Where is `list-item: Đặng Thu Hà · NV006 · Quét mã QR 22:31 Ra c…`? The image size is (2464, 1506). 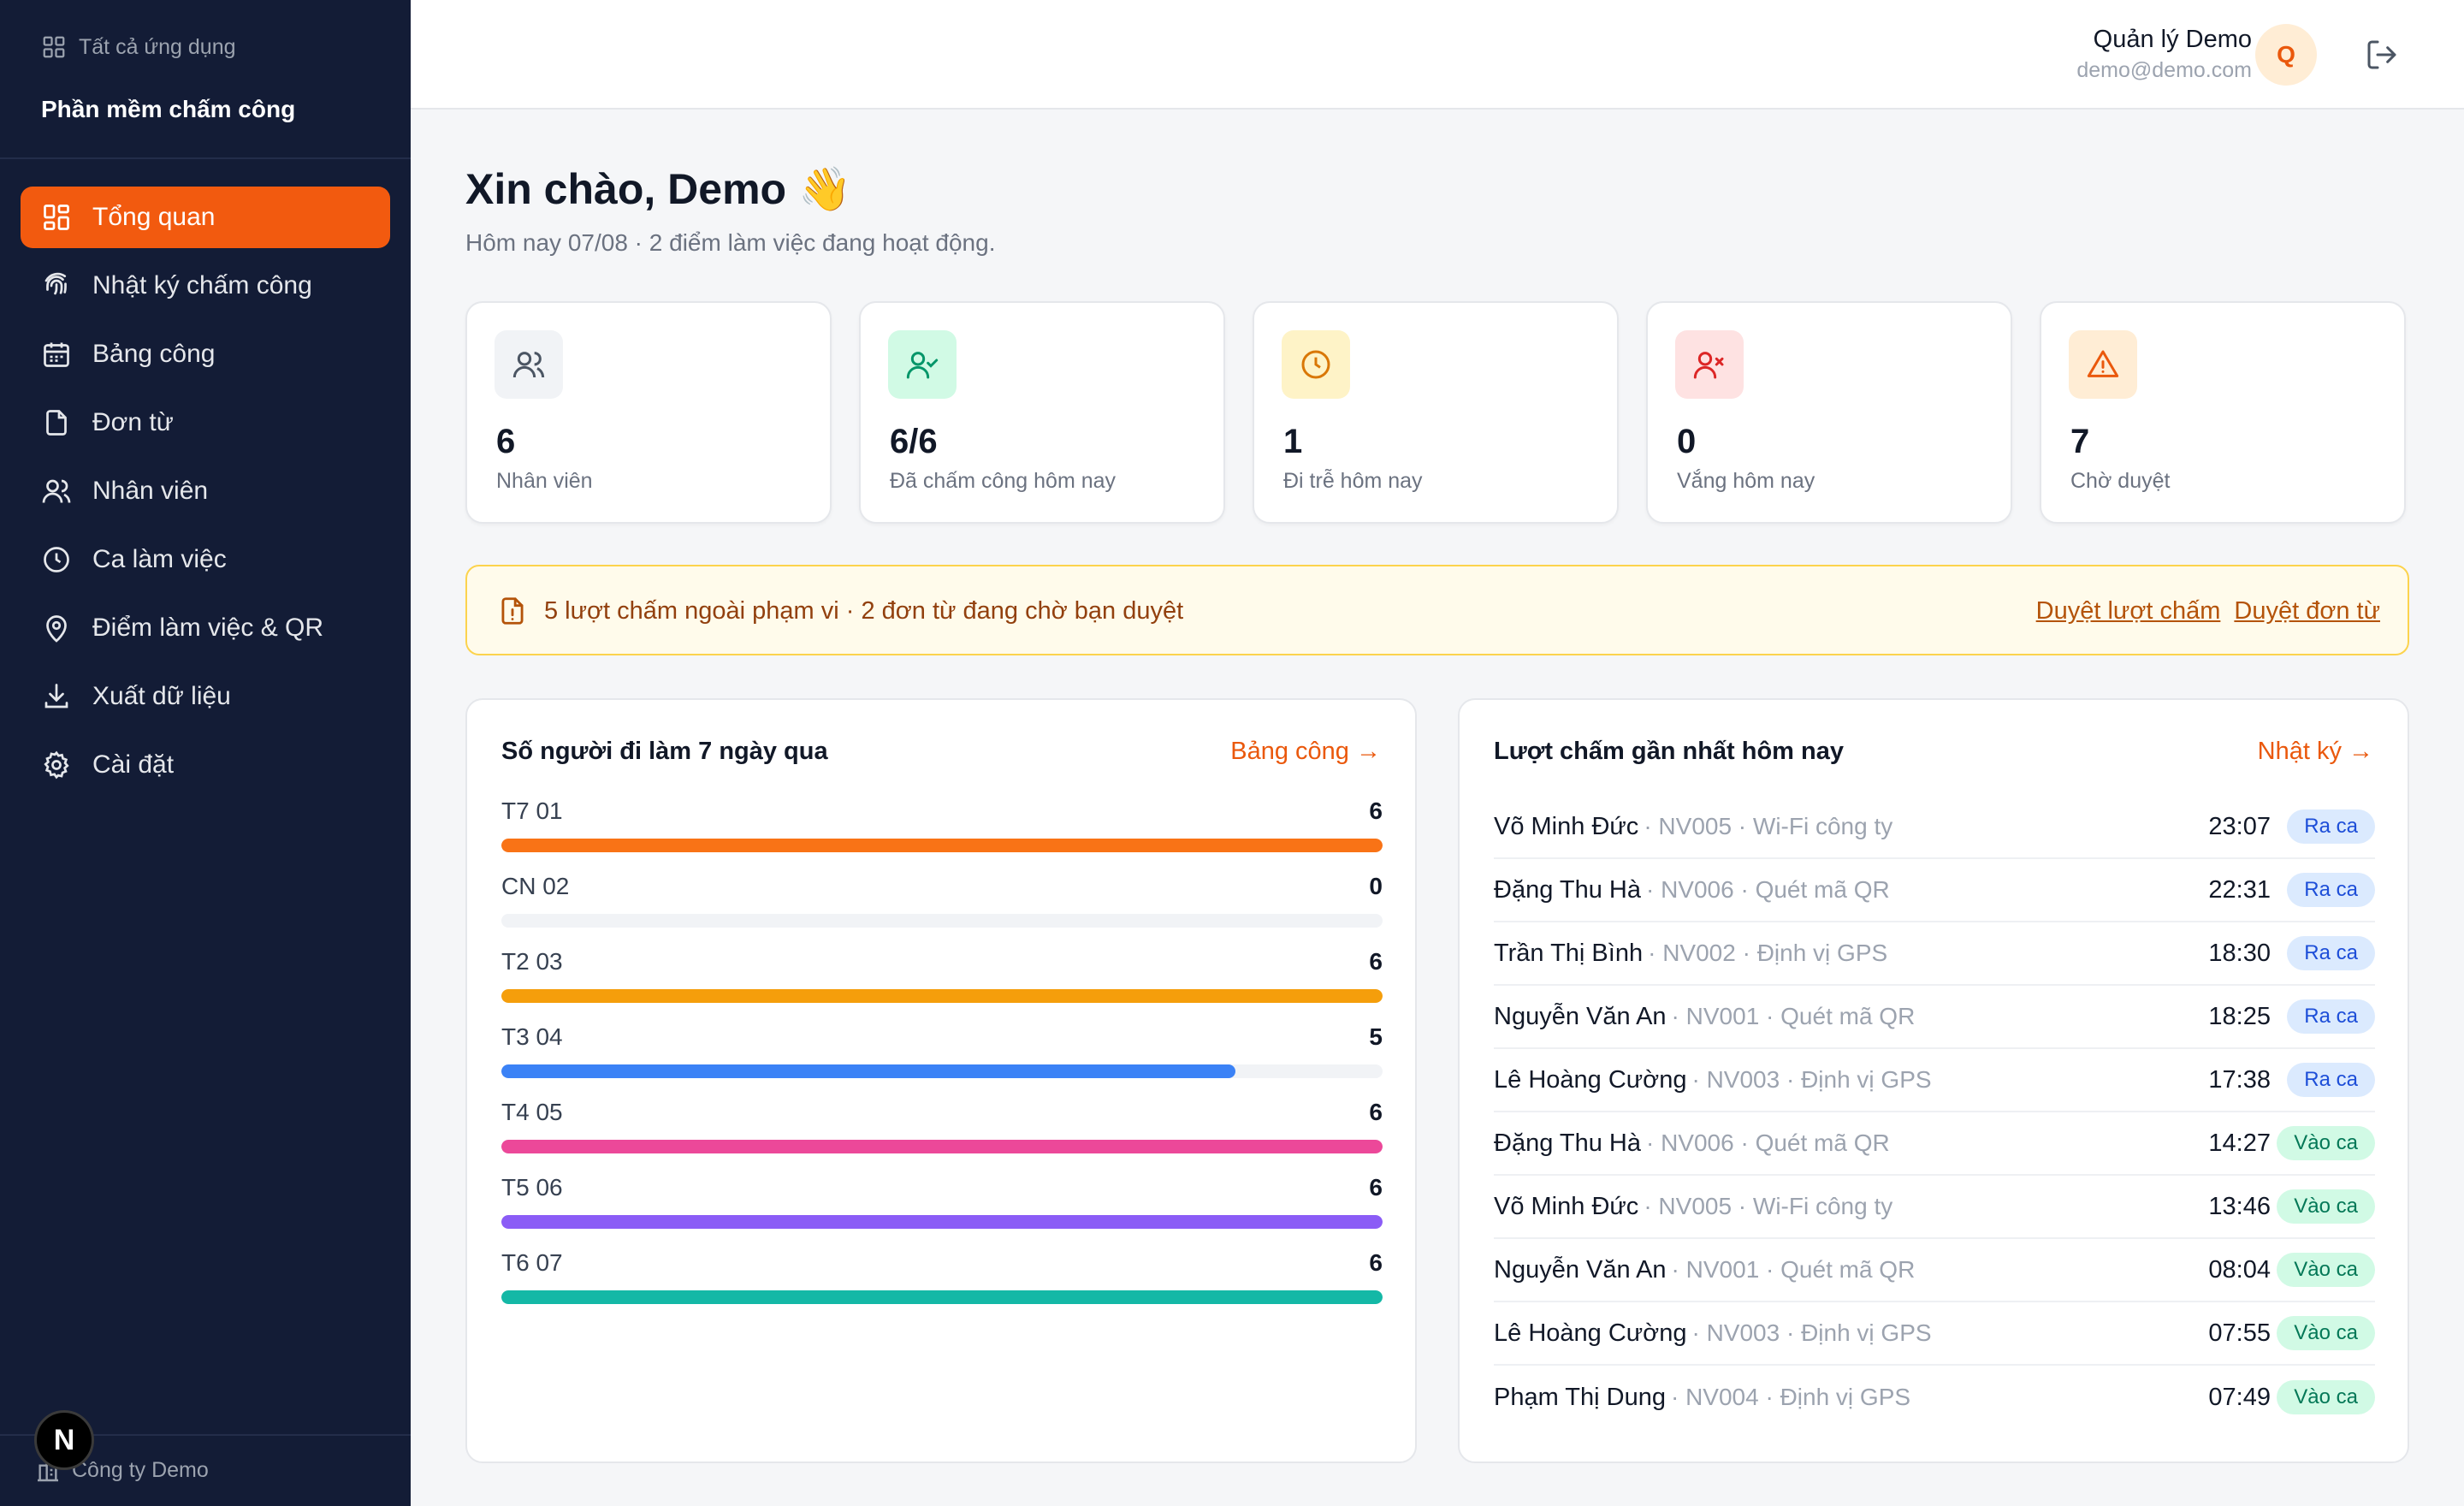
list-item: Đặng Thu Hà · NV006 · Quét mã QR 22:31 Ra c… is located at coordinates (1934, 891).